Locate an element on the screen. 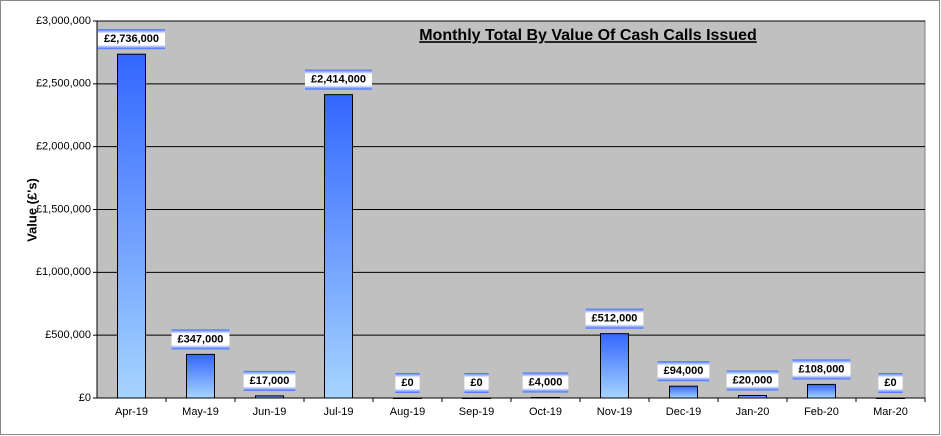 This screenshot has height=436, width=941. value-label: £4,000 is located at coordinates (546, 382).